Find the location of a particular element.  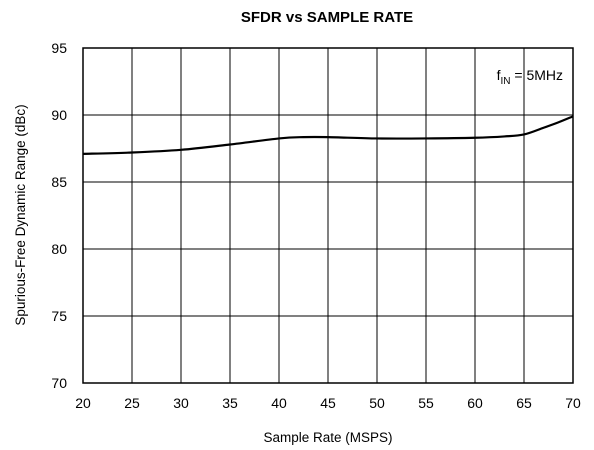

fin-annotation-suffix: = 5MHz is located at coordinates (536, 75).